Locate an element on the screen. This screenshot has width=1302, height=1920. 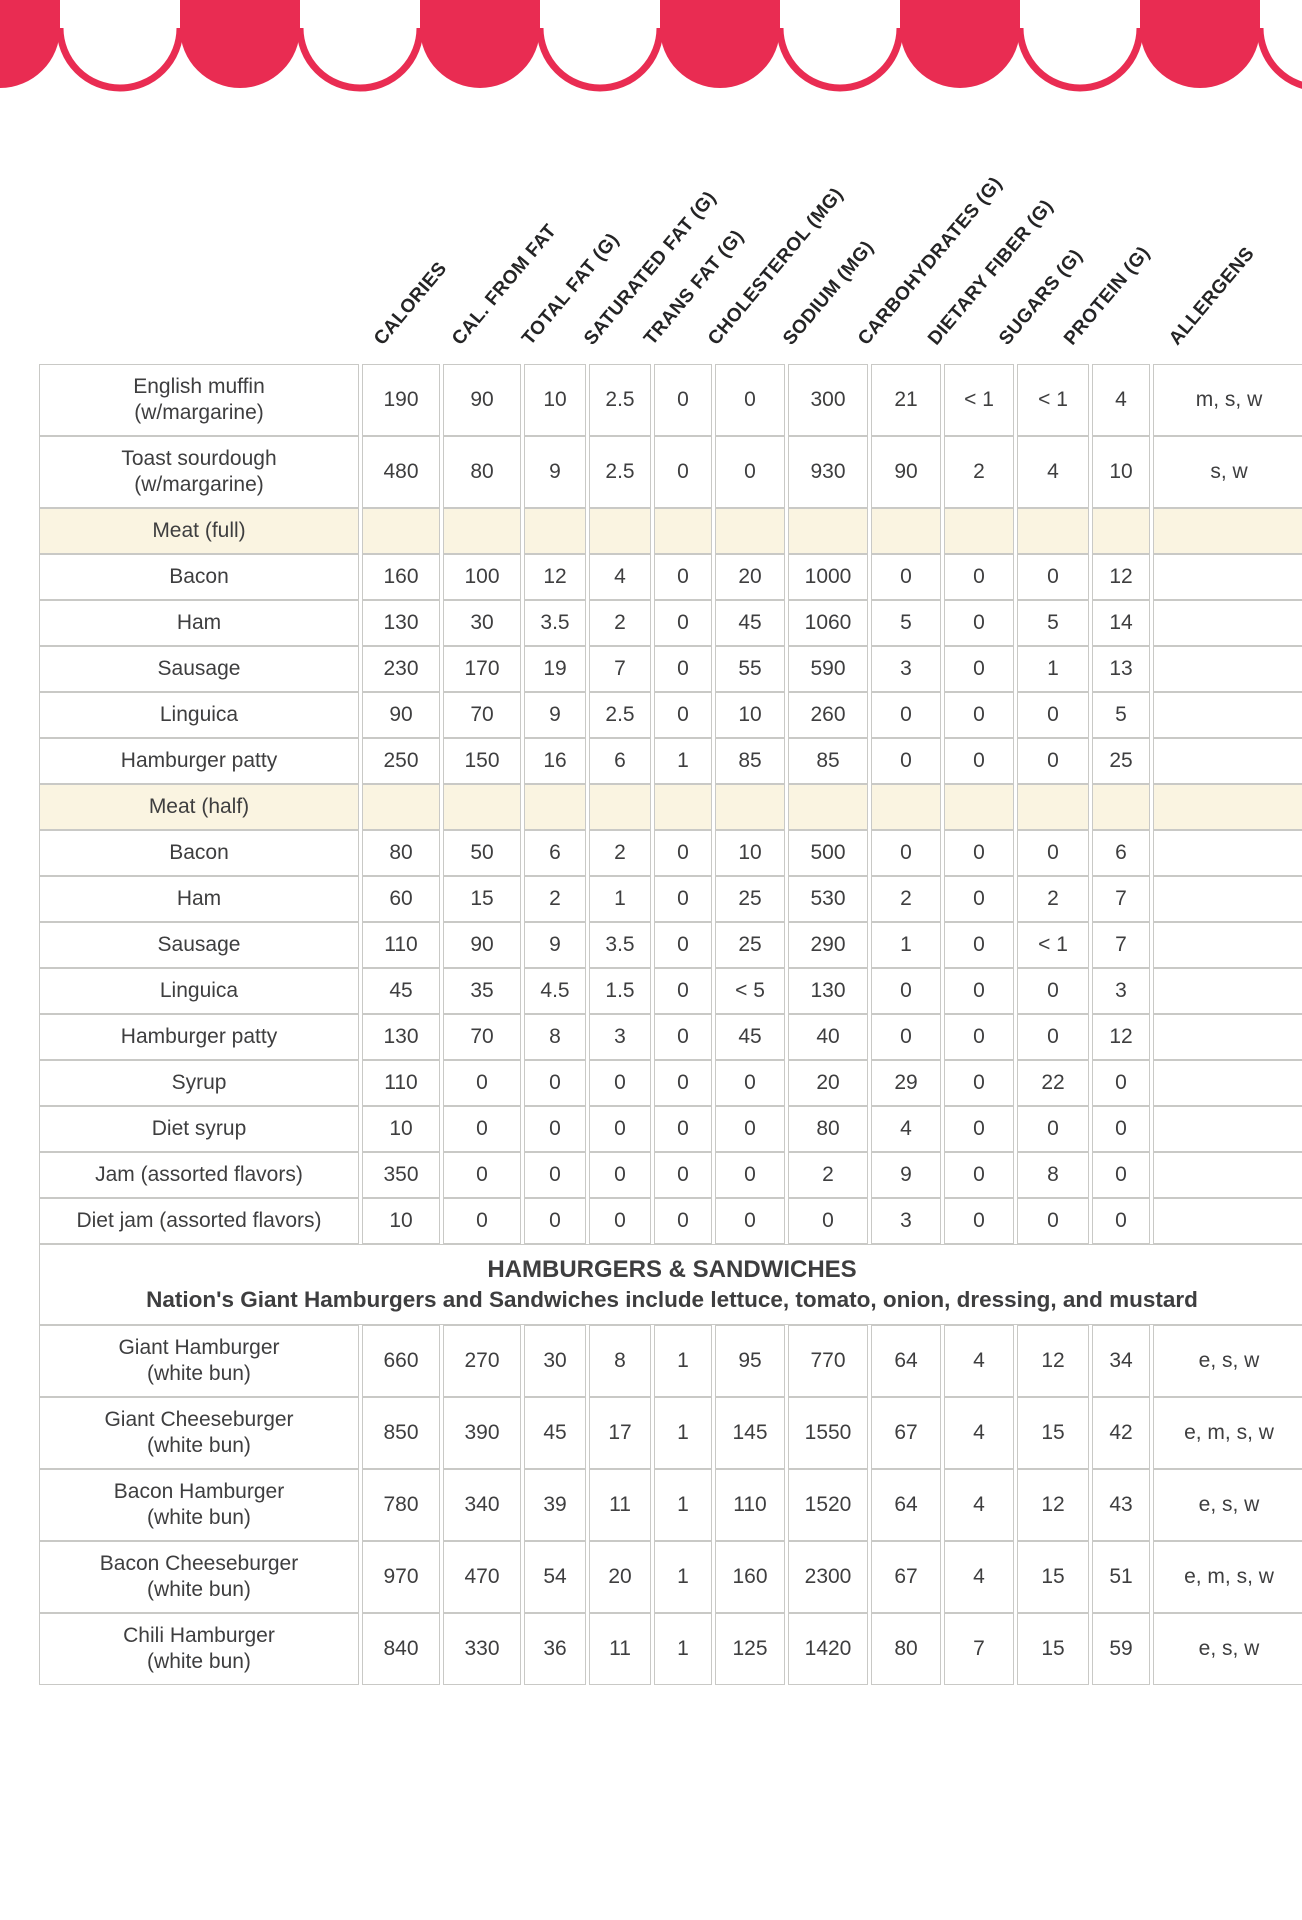
table-row: Hamburger patty 130 70 8 3 0 45 40 0 0 0 12 is located at coordinates (670, 1037).